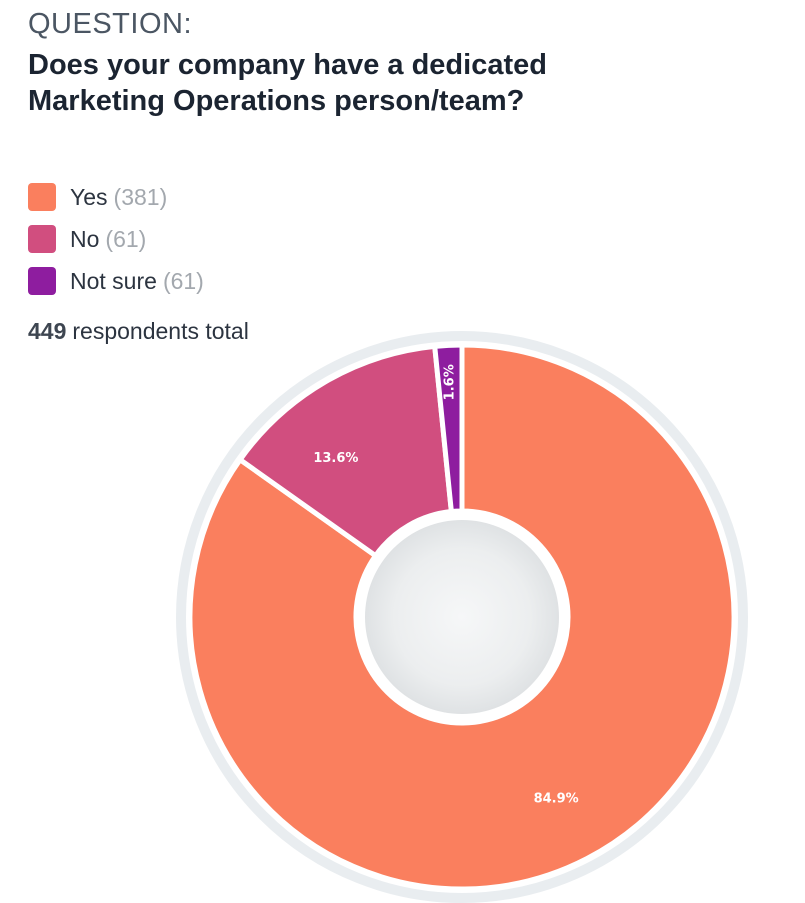 The height and width of the screenshot is (903, 805). I want to click on legend: Yes (381) No (61) Not sure (61), so click(116, 239).